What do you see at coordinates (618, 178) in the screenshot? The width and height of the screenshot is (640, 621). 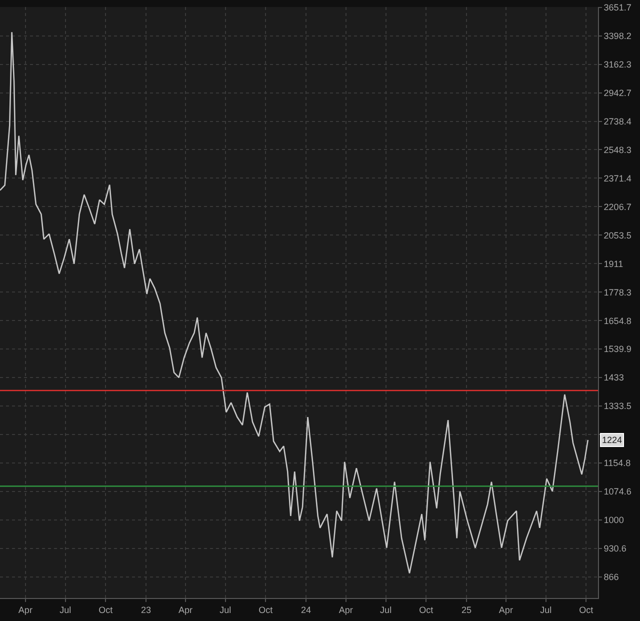 I see `y-tick-label: 2371.4` at bounding box center [618, 178].